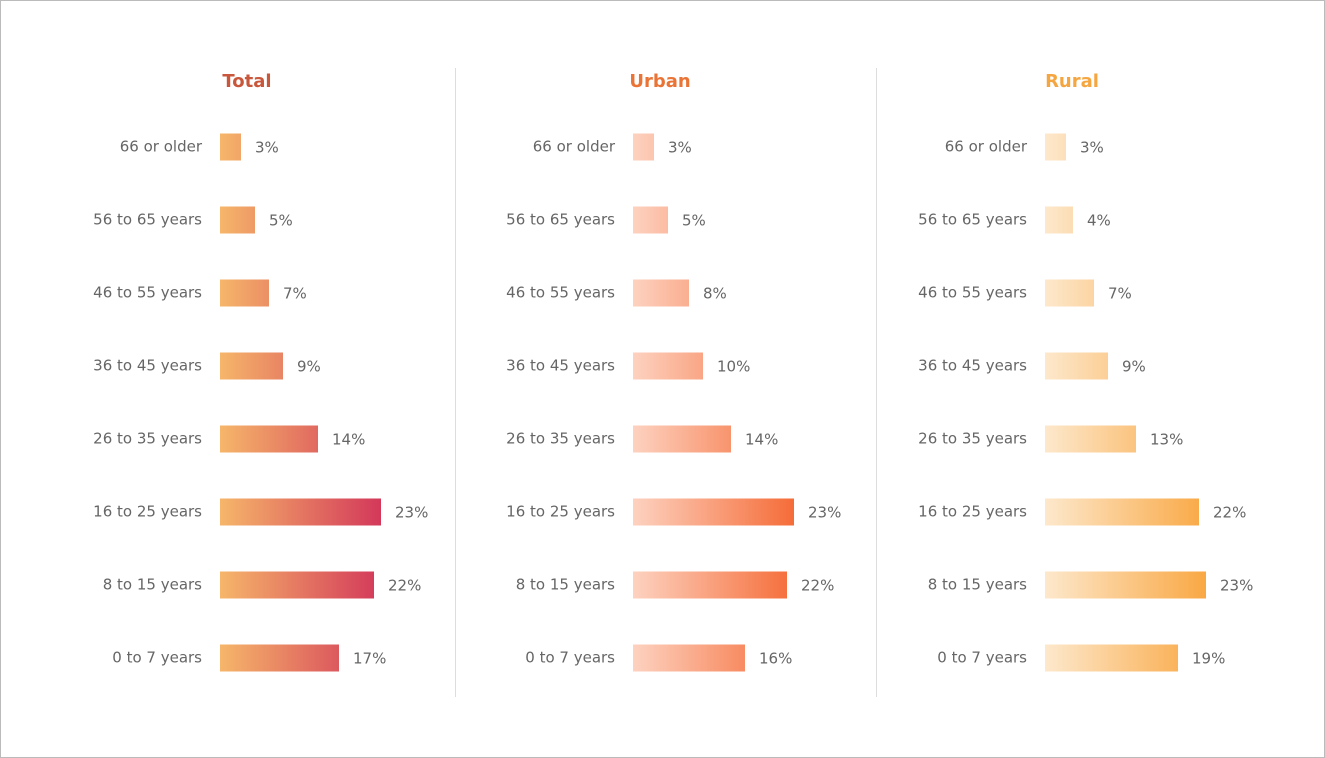 This screenshot has height=758, width=1325. What do you see at coordinates (733, 367) in the screenshot?
I see `value-label: 10%` at bounding box center [733, 367].